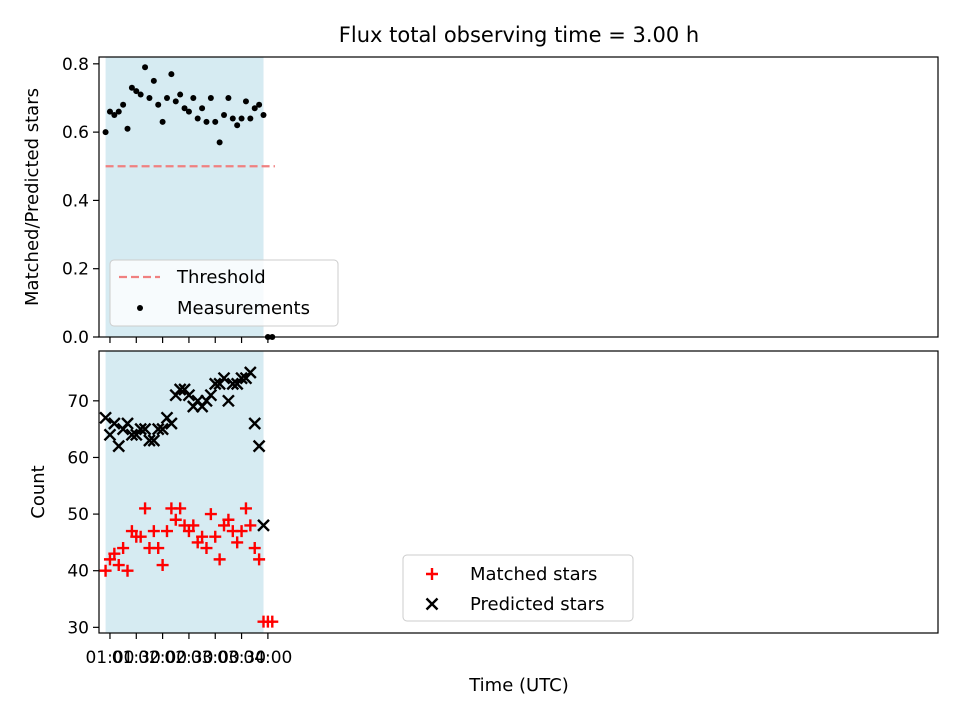 This screenshot has height=720, width=960. Describe the element at coordinates (78, 515) in the screenshot. I see `y-tick-label: 50` at that location.